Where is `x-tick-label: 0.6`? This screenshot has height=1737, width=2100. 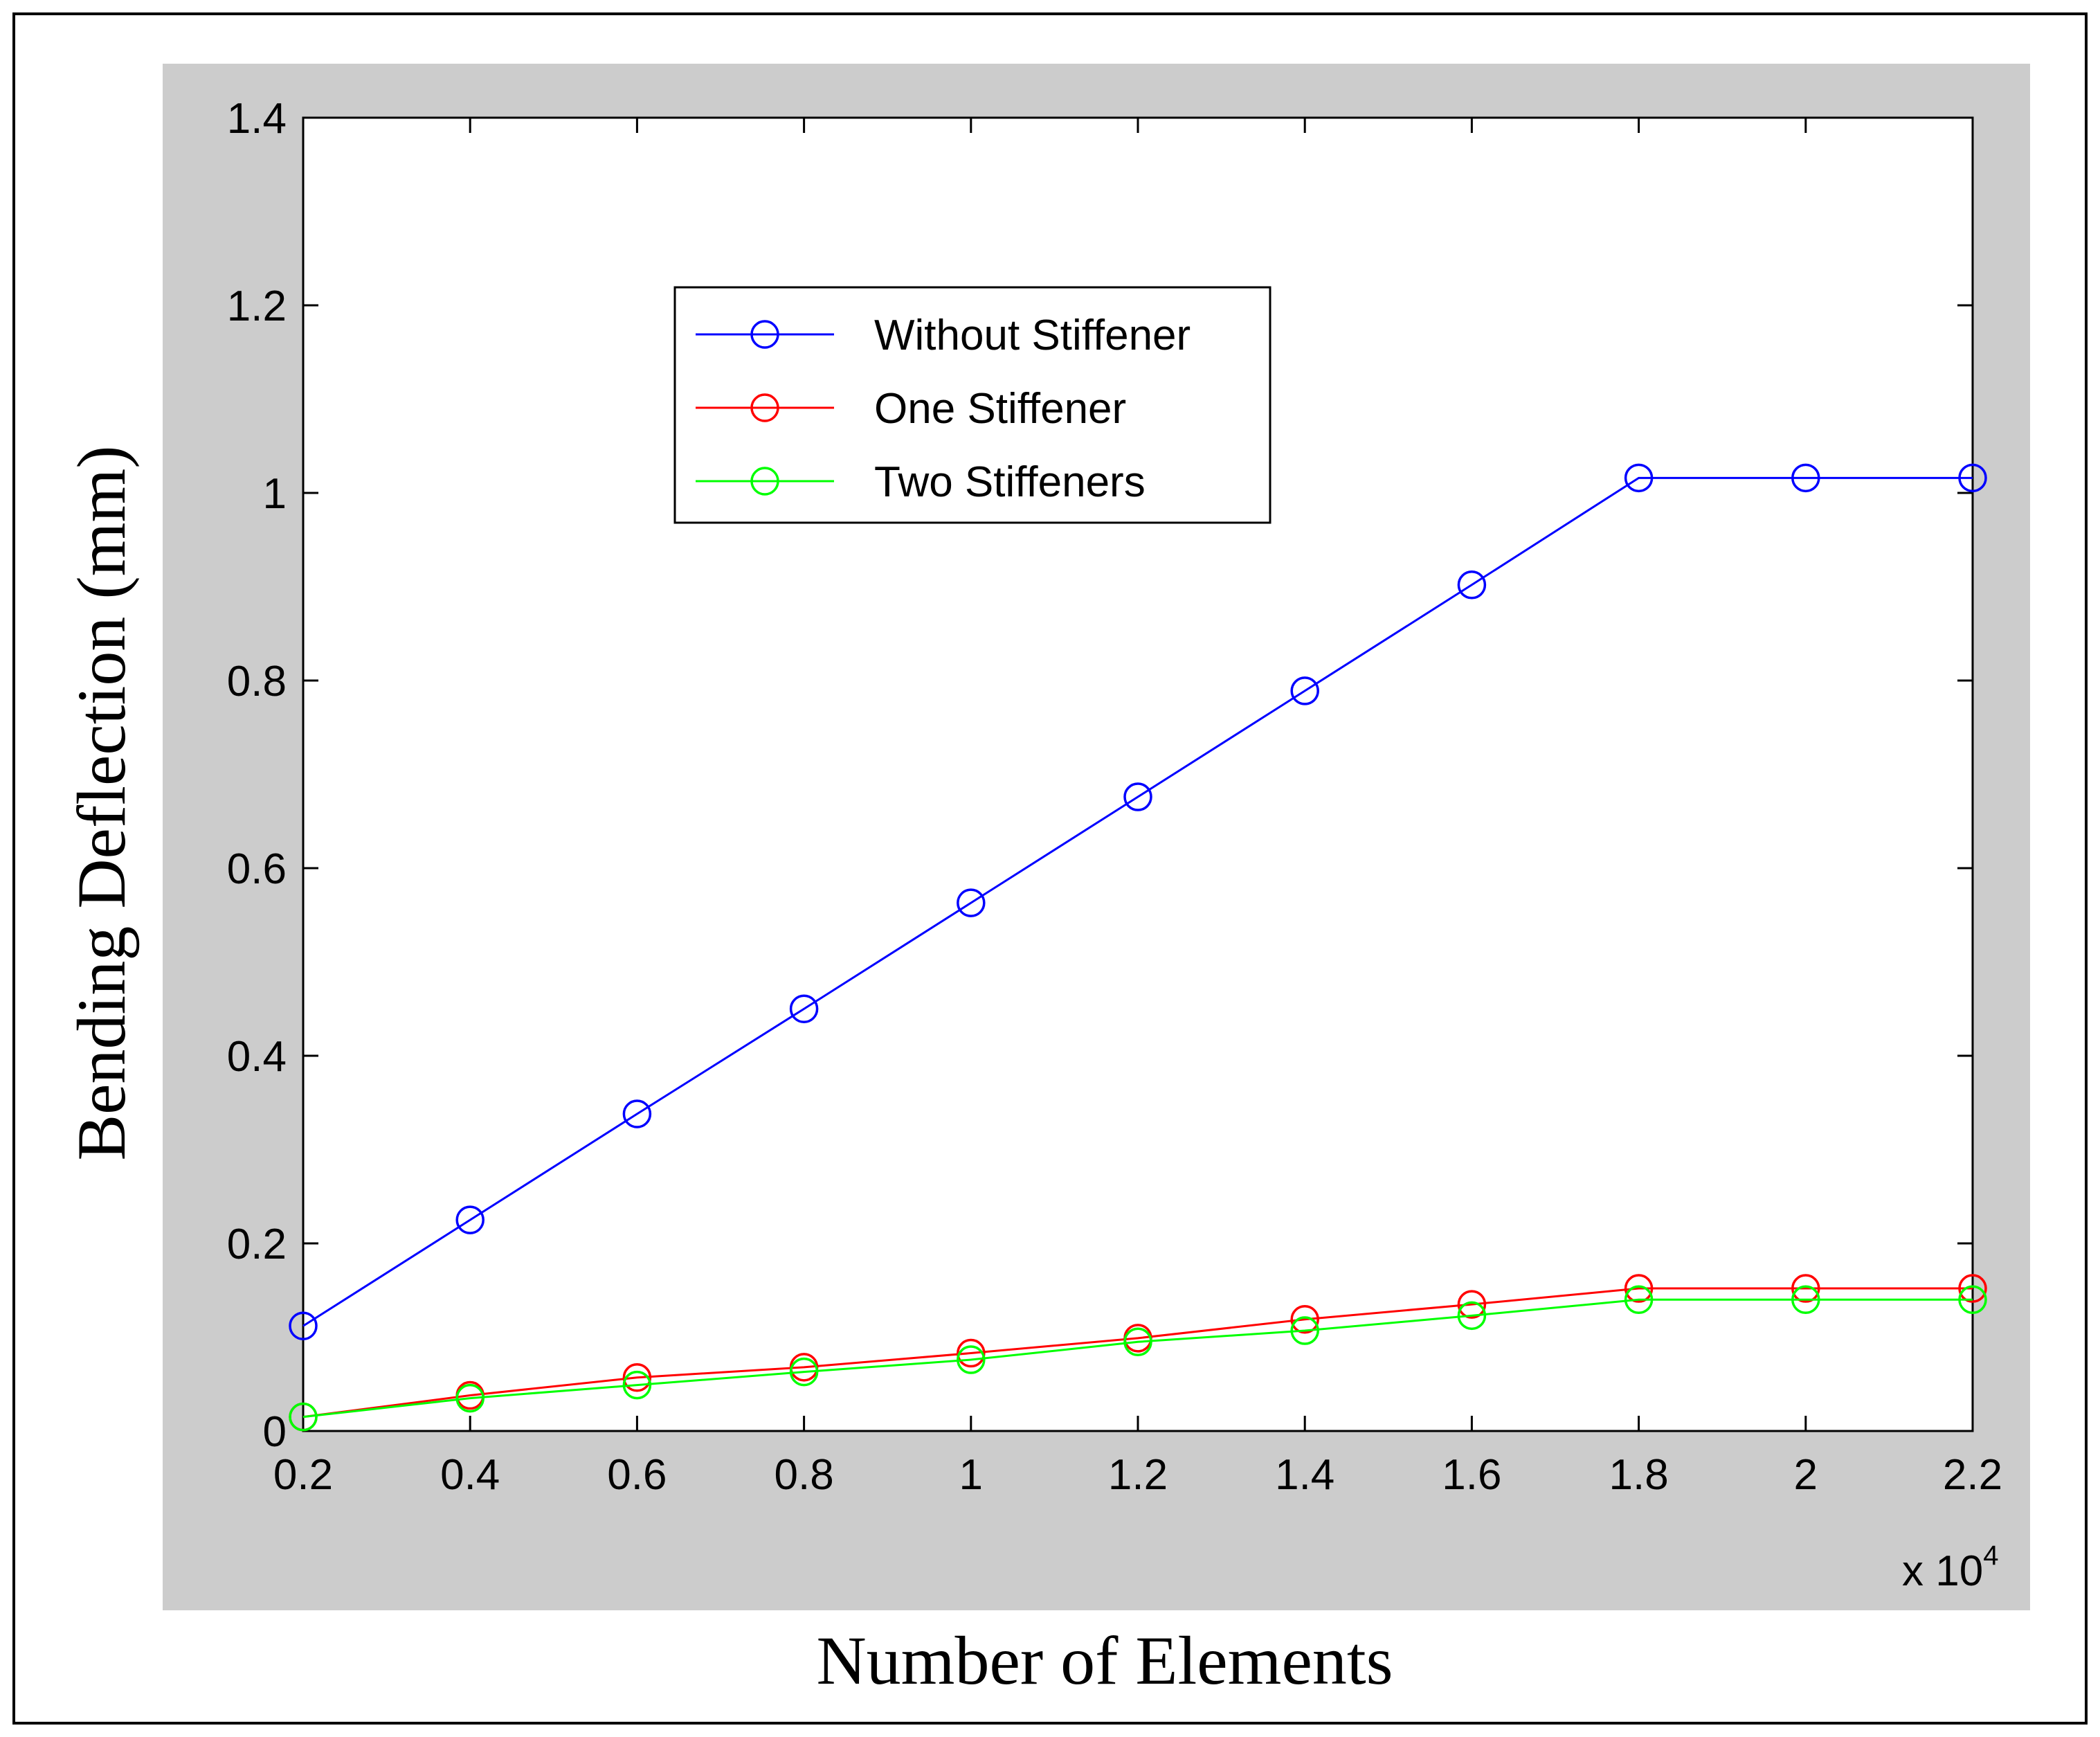 x-tick-label: 0.6 is located at coordinates (637, 1475).